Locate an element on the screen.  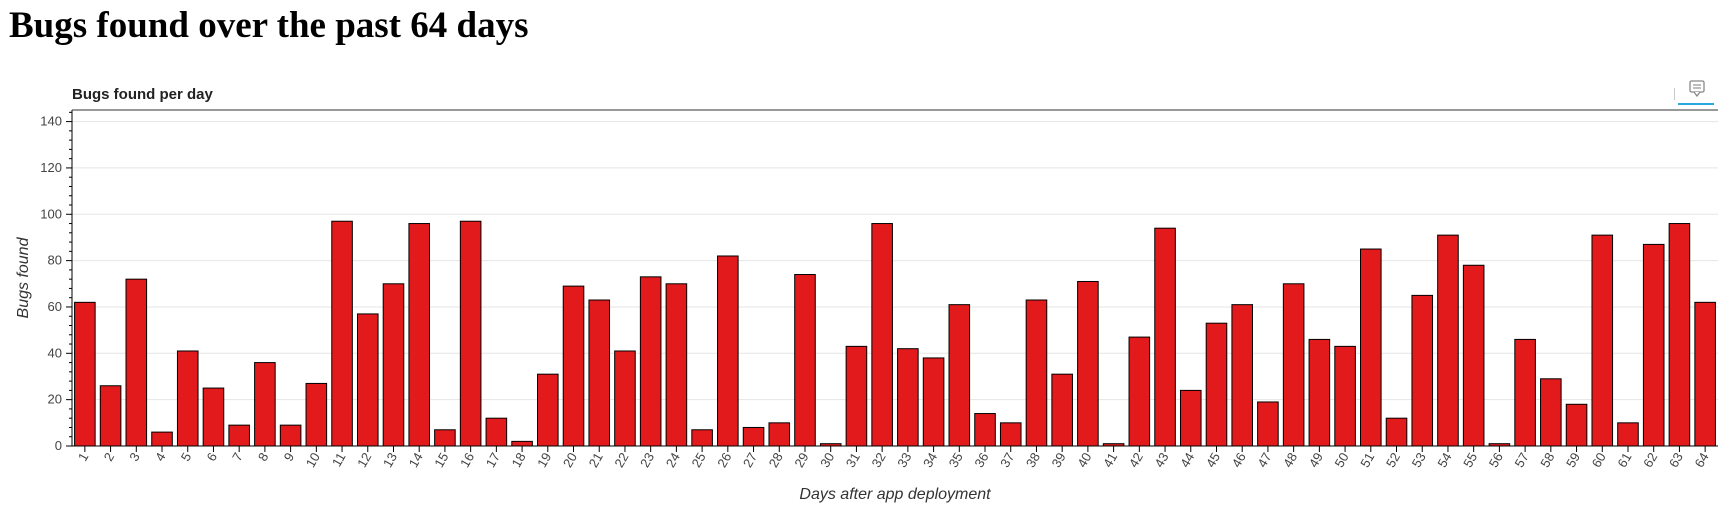
x-tick-label: 20 is located at coordinates (570, 460).